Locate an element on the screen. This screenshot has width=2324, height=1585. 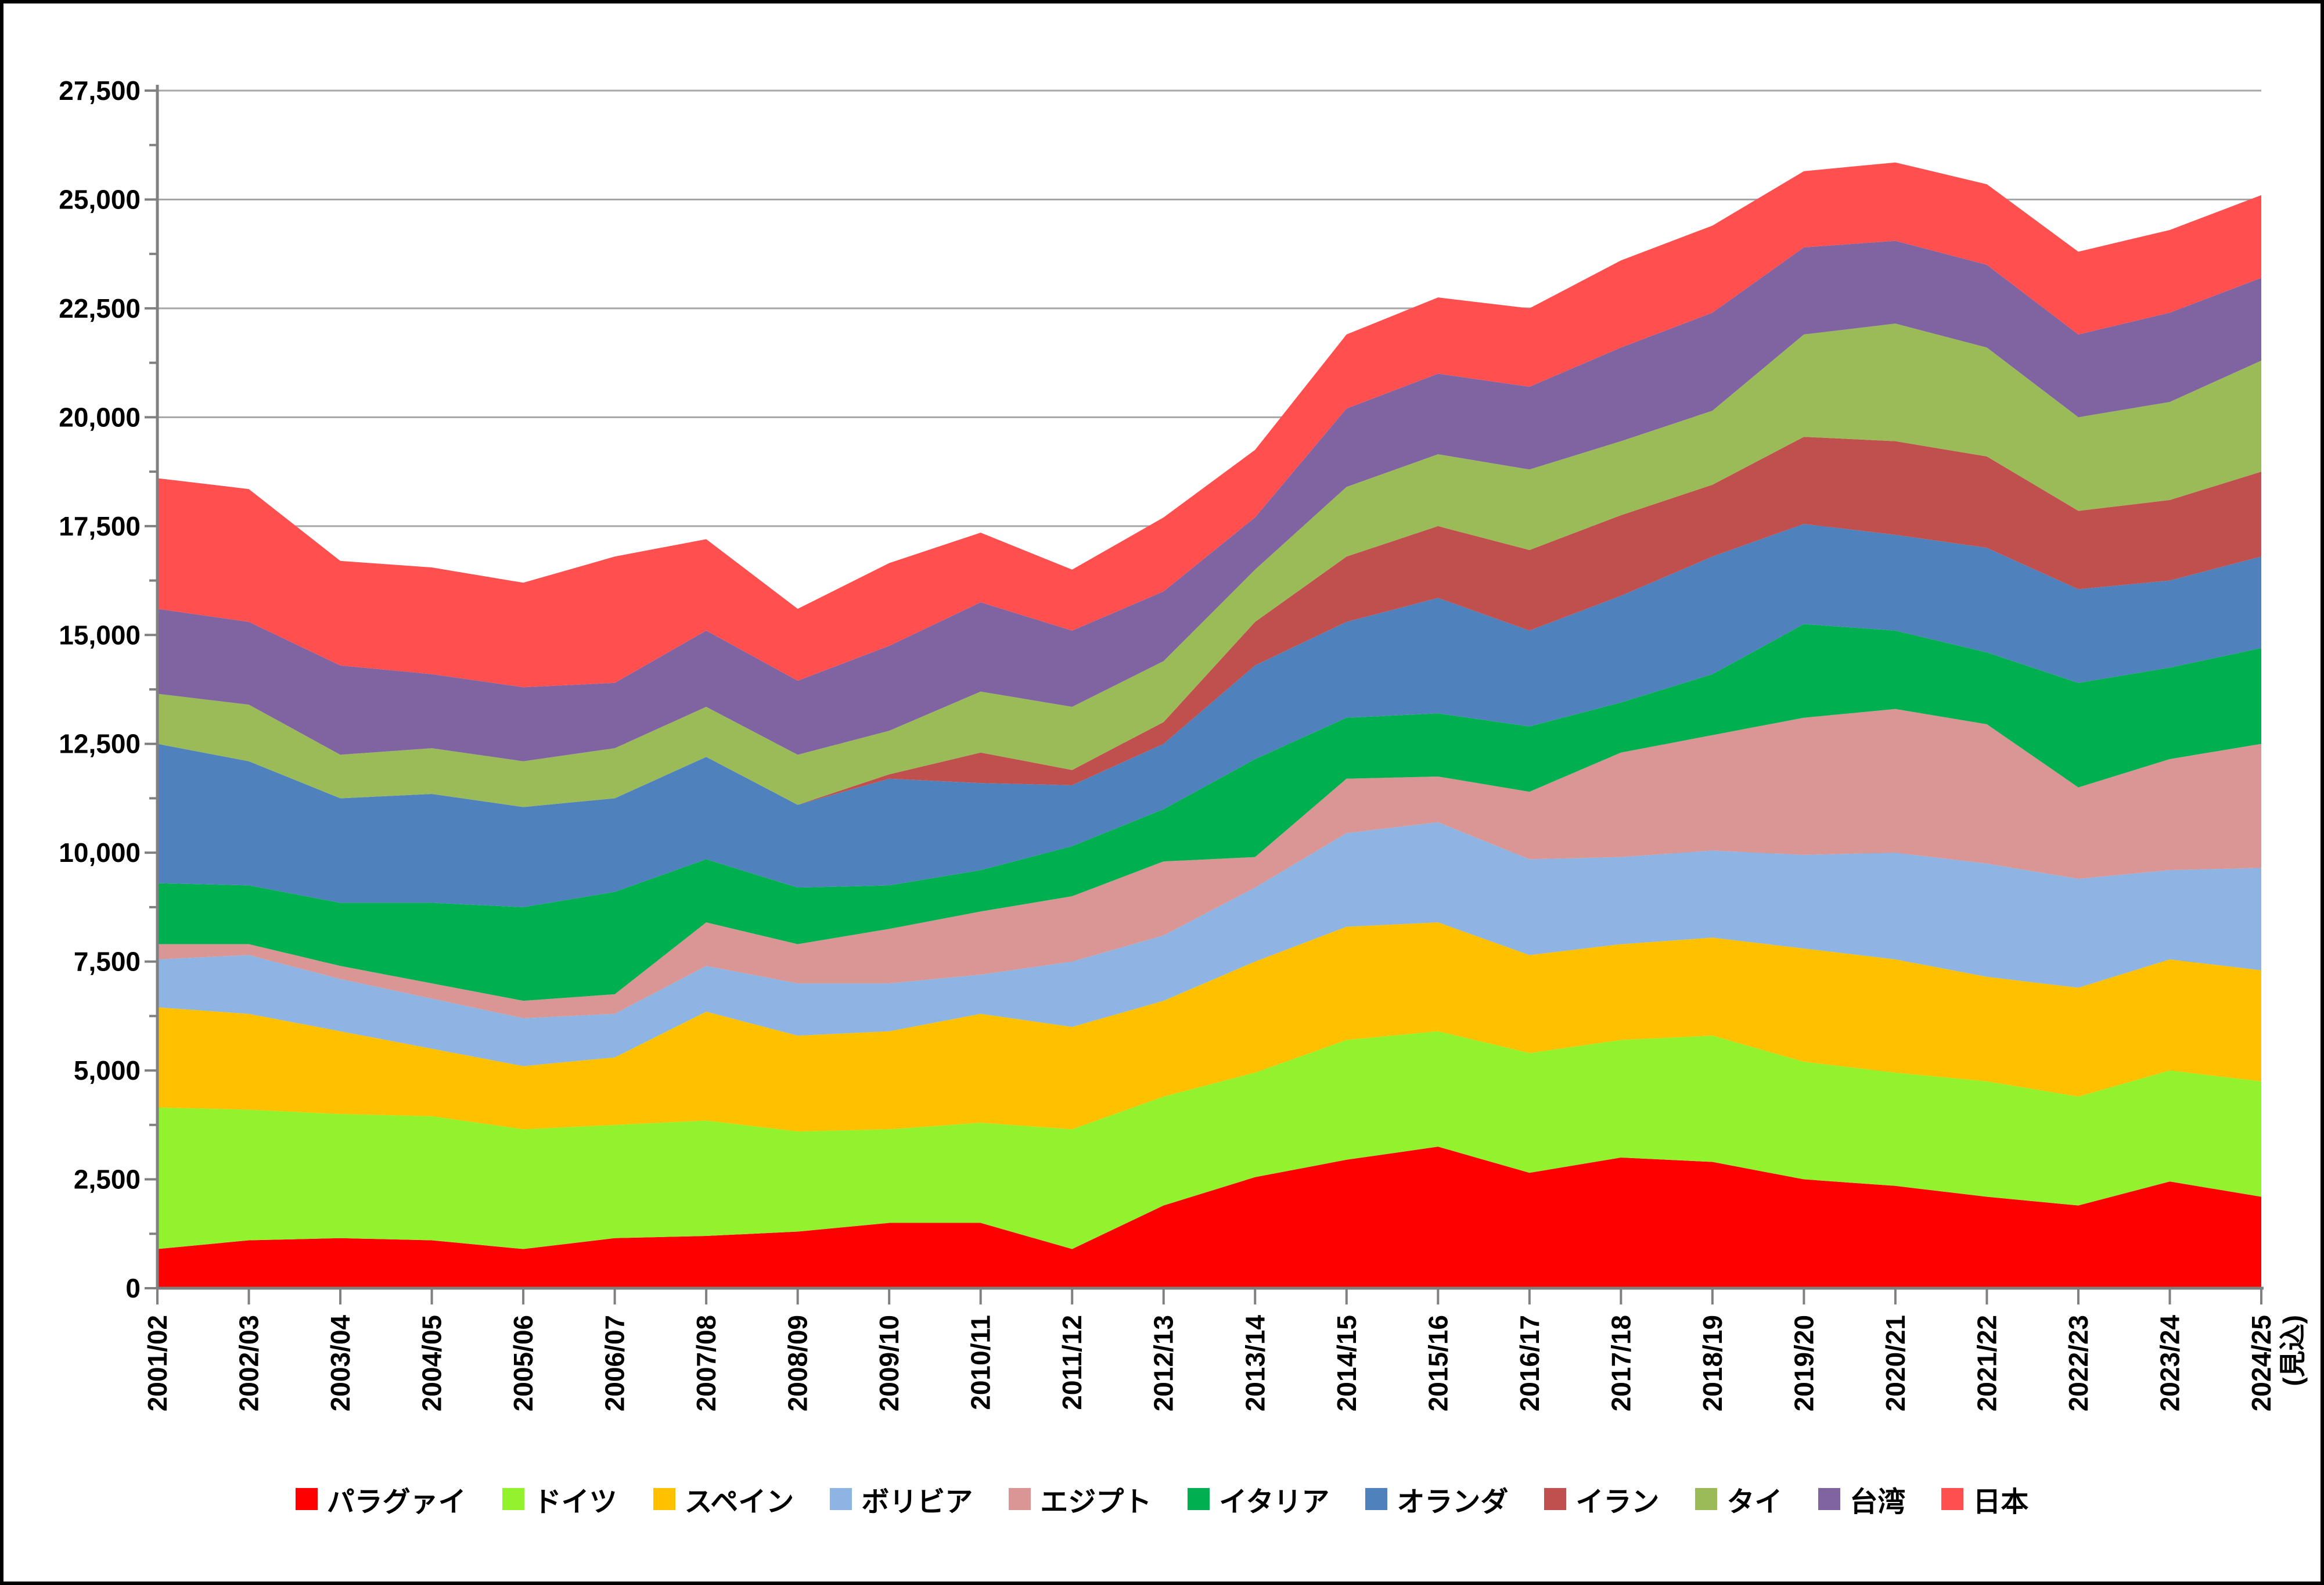
x-tick-label: 2017/18 is located at coordinates (1621, 1363).